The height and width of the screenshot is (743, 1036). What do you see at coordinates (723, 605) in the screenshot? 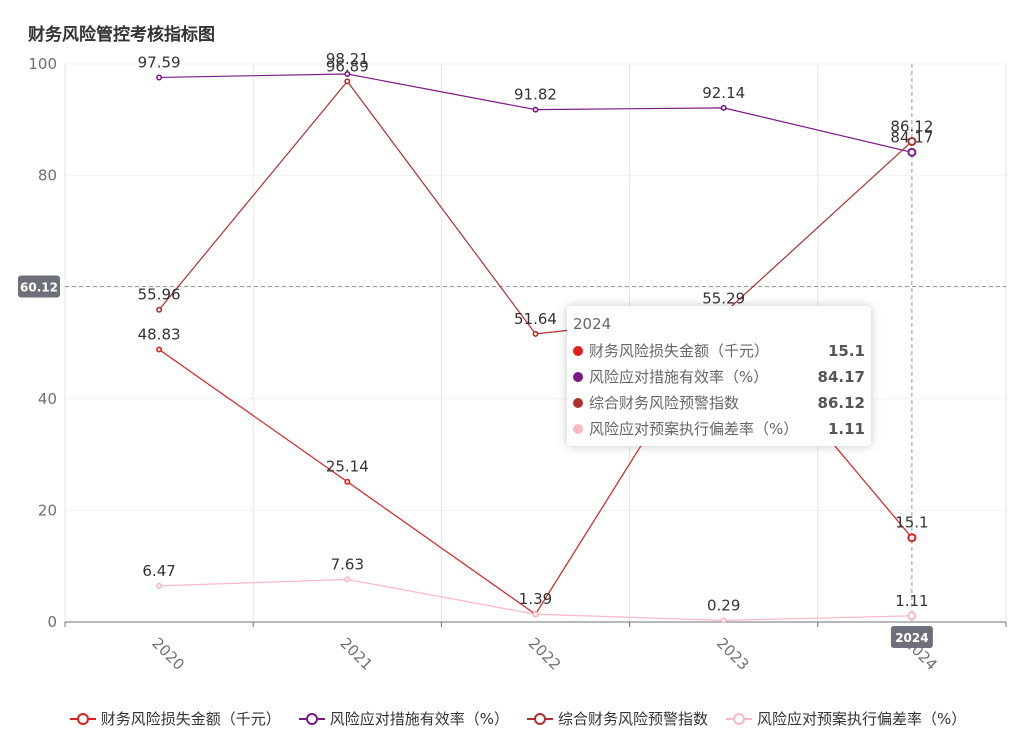
I see `data-label: 0.29` at bounding box center [723, 605].